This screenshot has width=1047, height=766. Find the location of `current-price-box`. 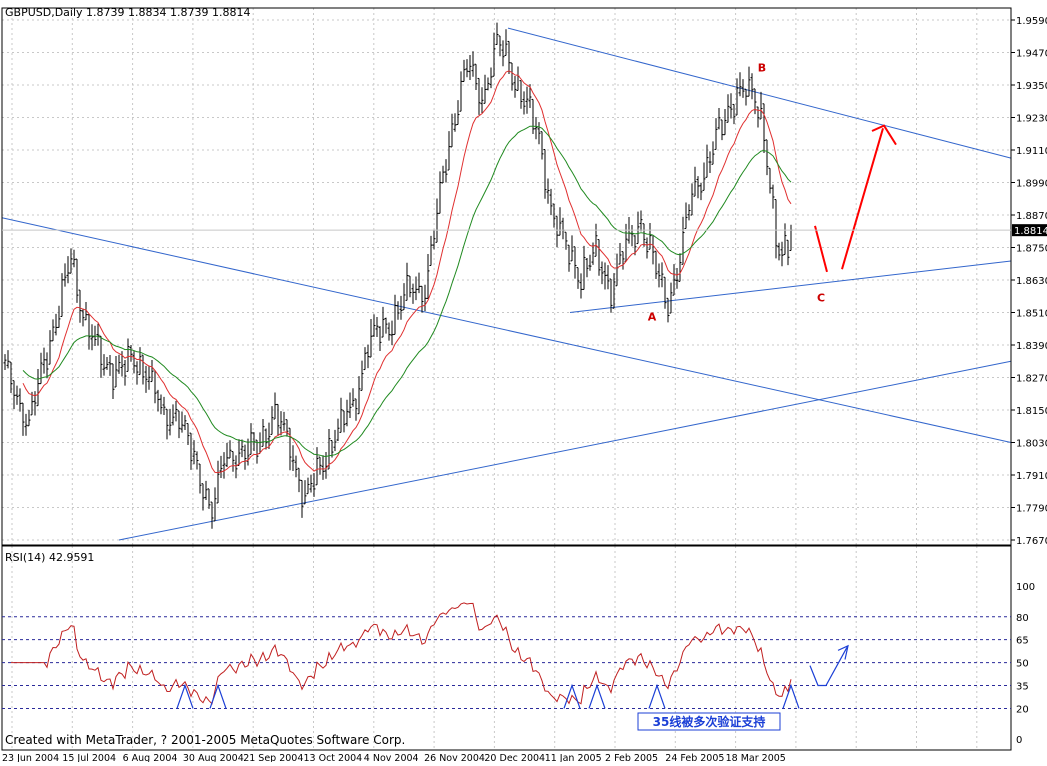

current-price-box is located at coordinates (1029, 230).